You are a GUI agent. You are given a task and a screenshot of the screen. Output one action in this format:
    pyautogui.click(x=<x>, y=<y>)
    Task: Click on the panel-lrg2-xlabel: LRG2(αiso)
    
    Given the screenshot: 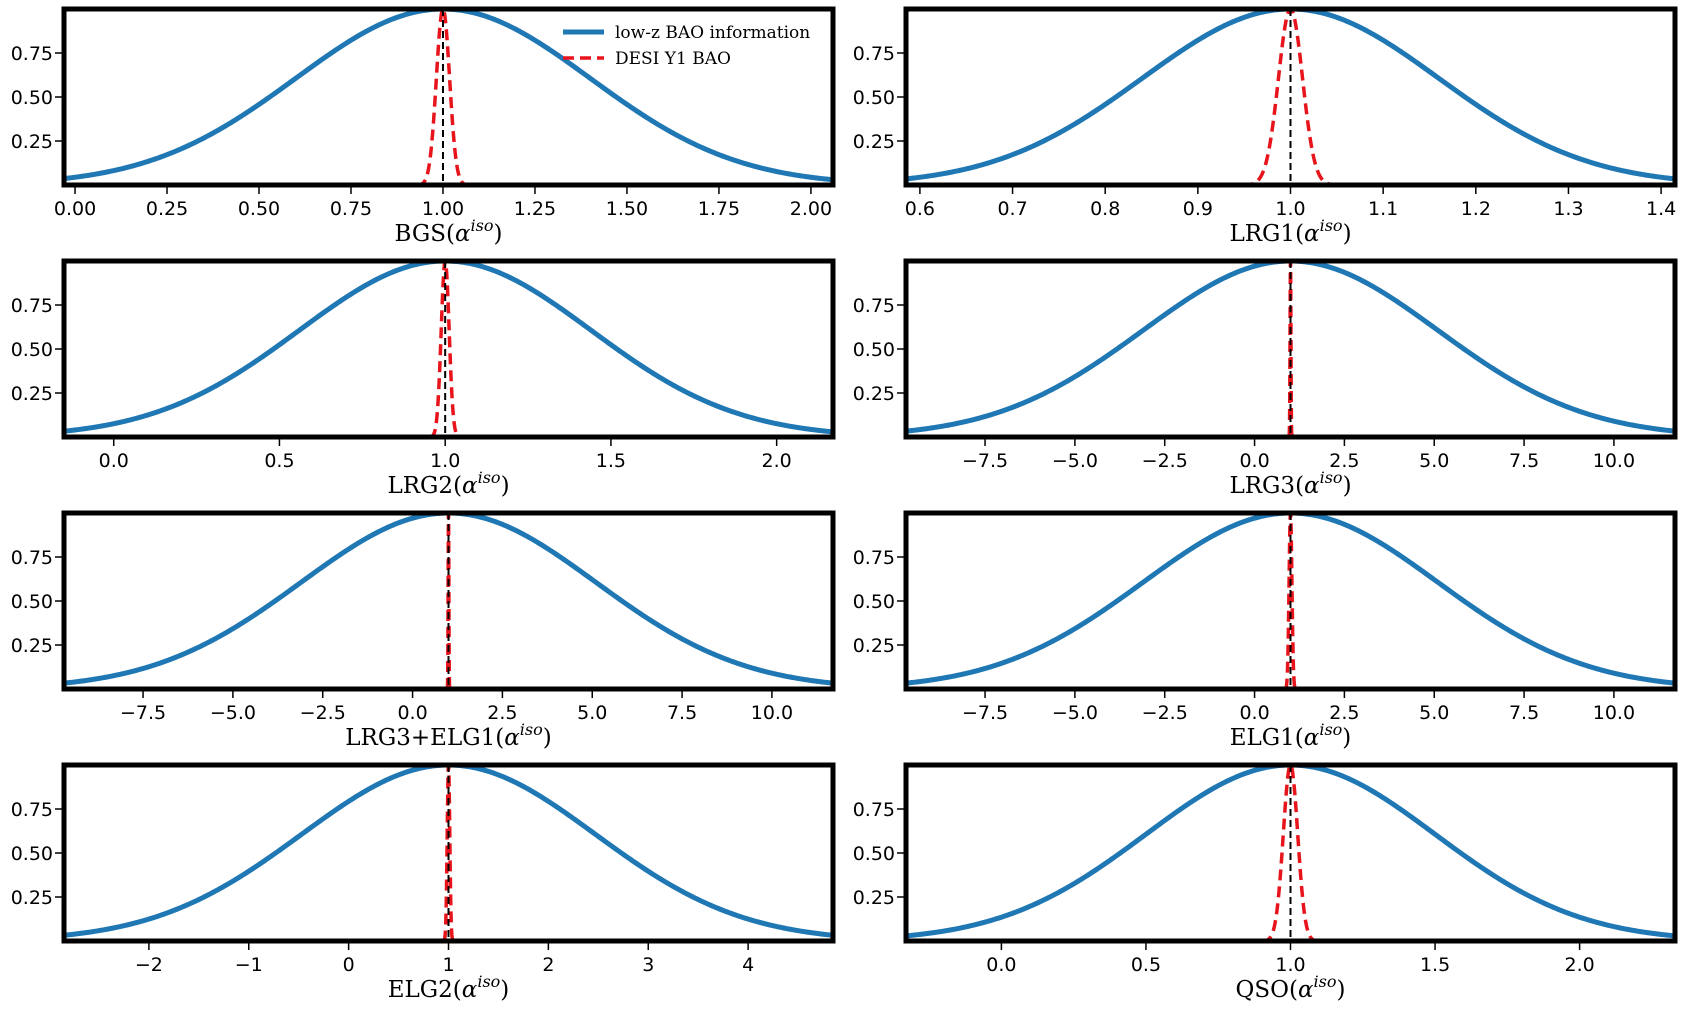 What is the action you would take?
    pyautogui.click(x=448, y=483)
    